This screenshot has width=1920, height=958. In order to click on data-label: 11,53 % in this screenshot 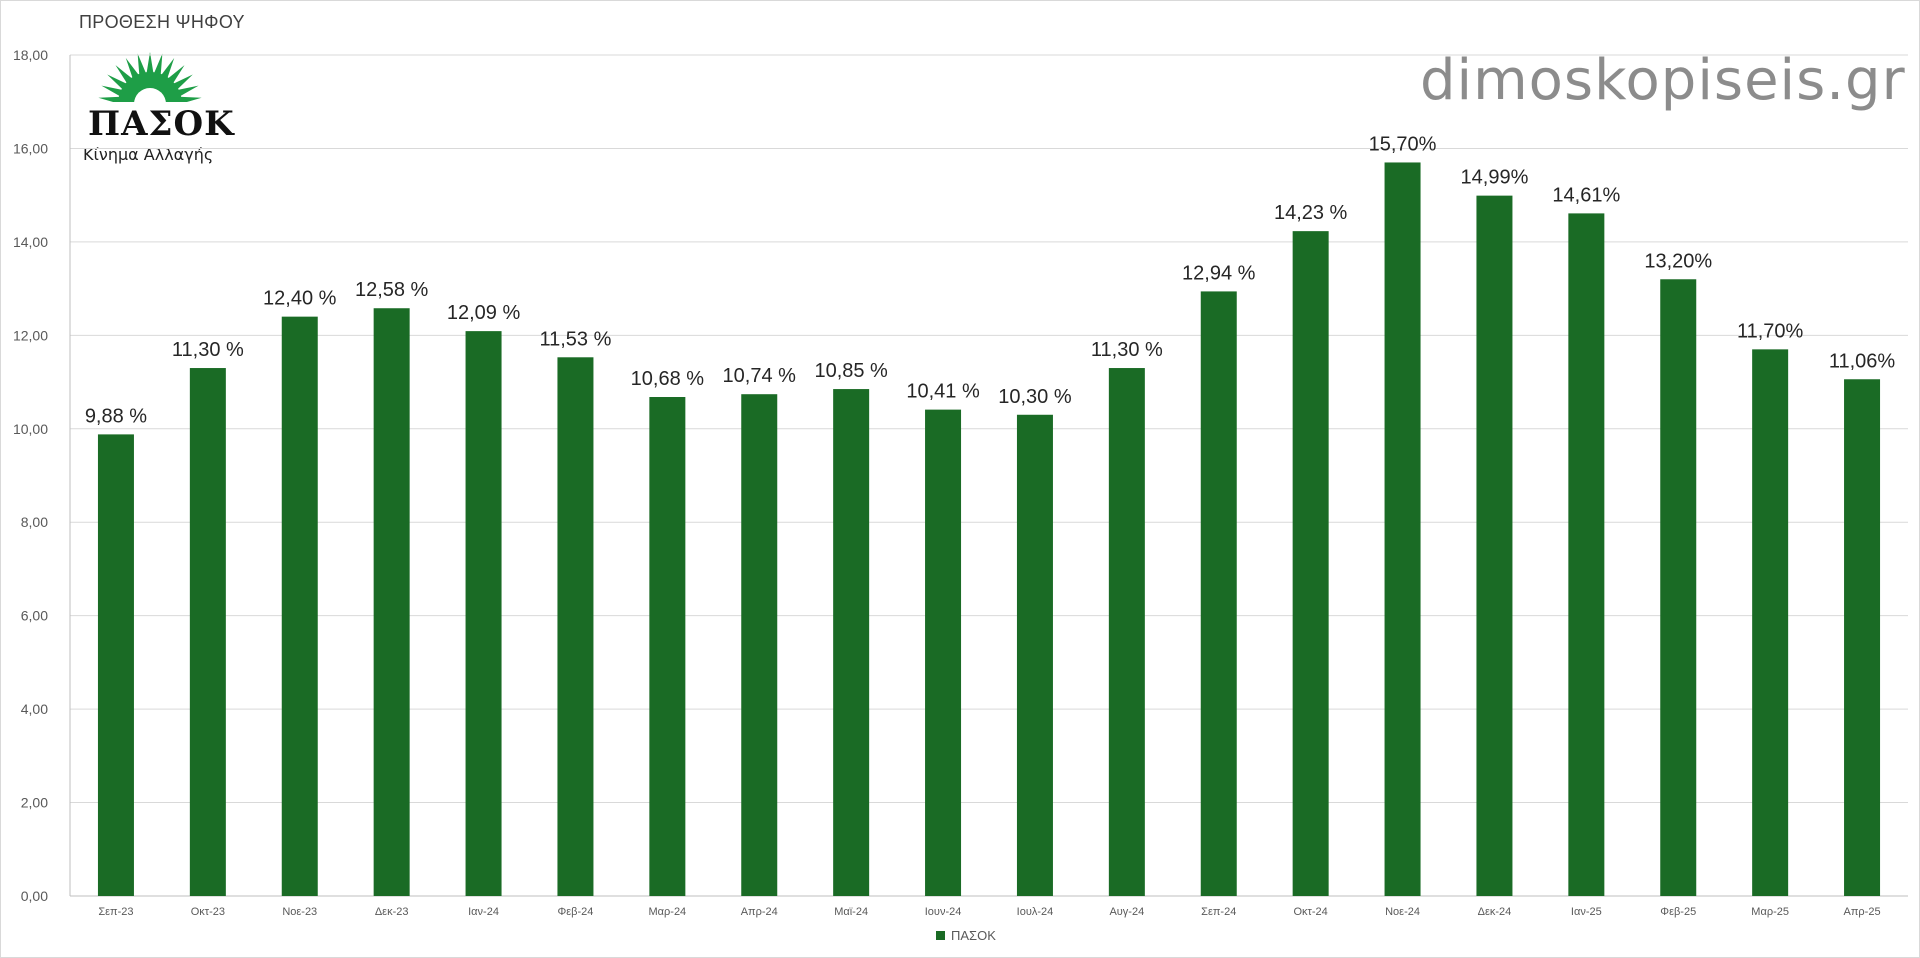, I will do `click(575, 339)`.